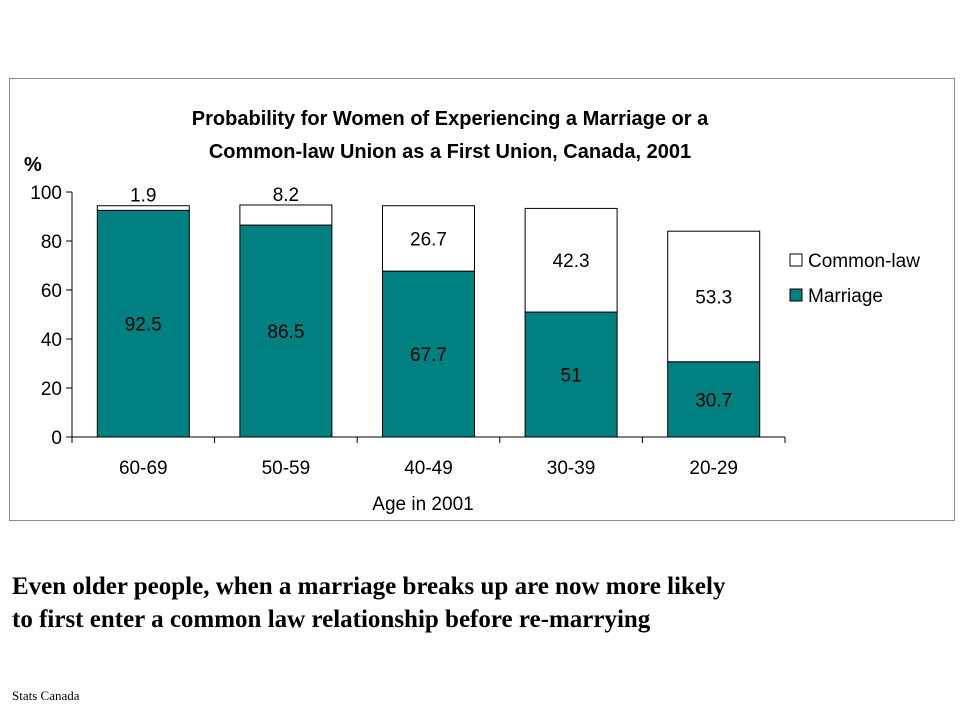 This screenshot has width=960, height=720. I want to click on source-credit: Stats Canada, so click(46, 695).